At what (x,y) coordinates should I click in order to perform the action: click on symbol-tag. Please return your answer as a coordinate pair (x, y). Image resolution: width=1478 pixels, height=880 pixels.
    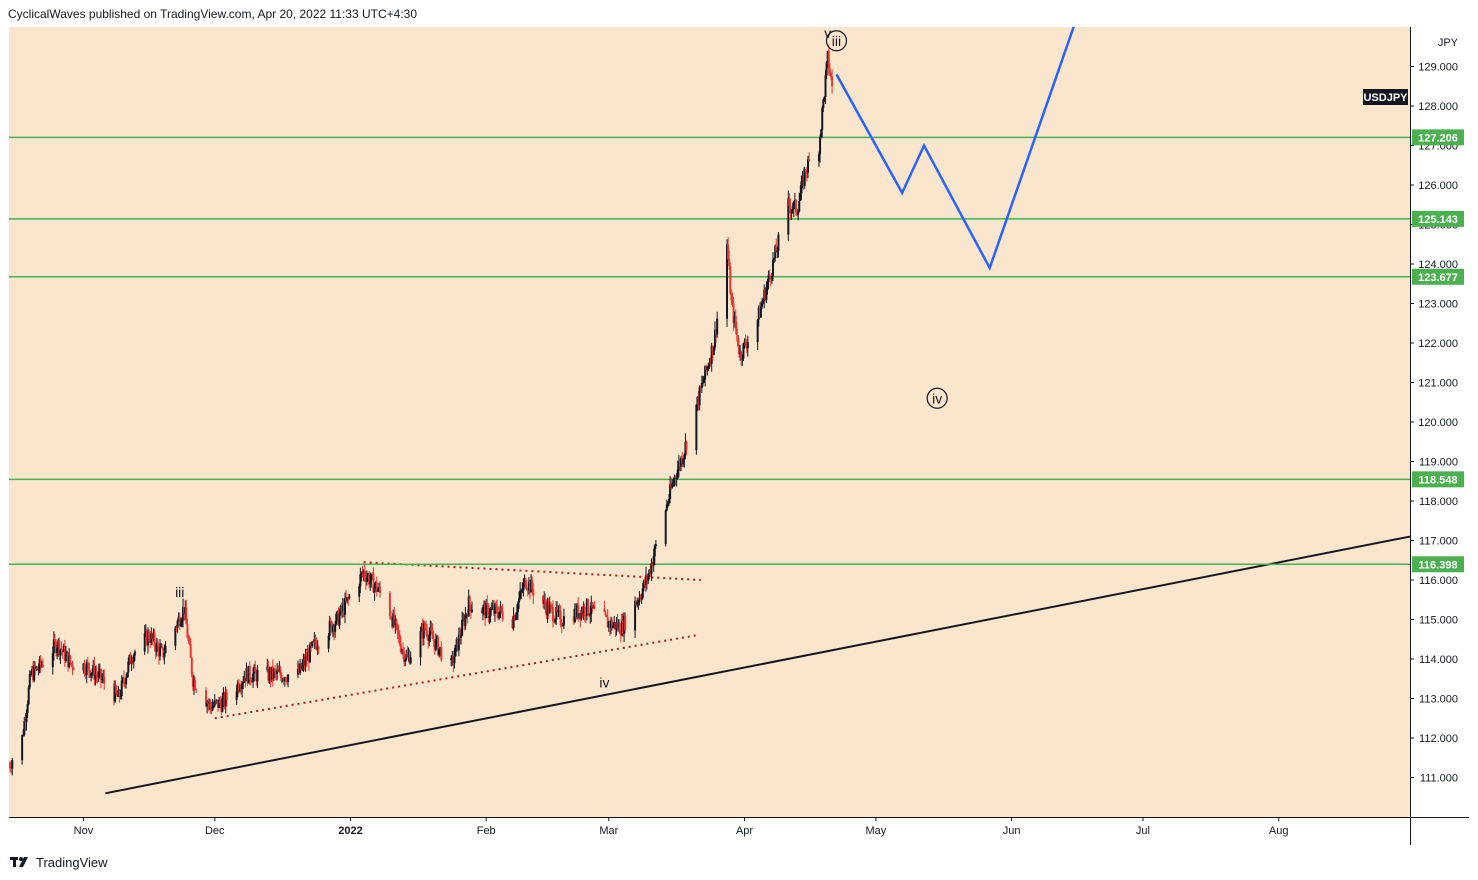
    Looking at the image, I should click on (1385, 97).